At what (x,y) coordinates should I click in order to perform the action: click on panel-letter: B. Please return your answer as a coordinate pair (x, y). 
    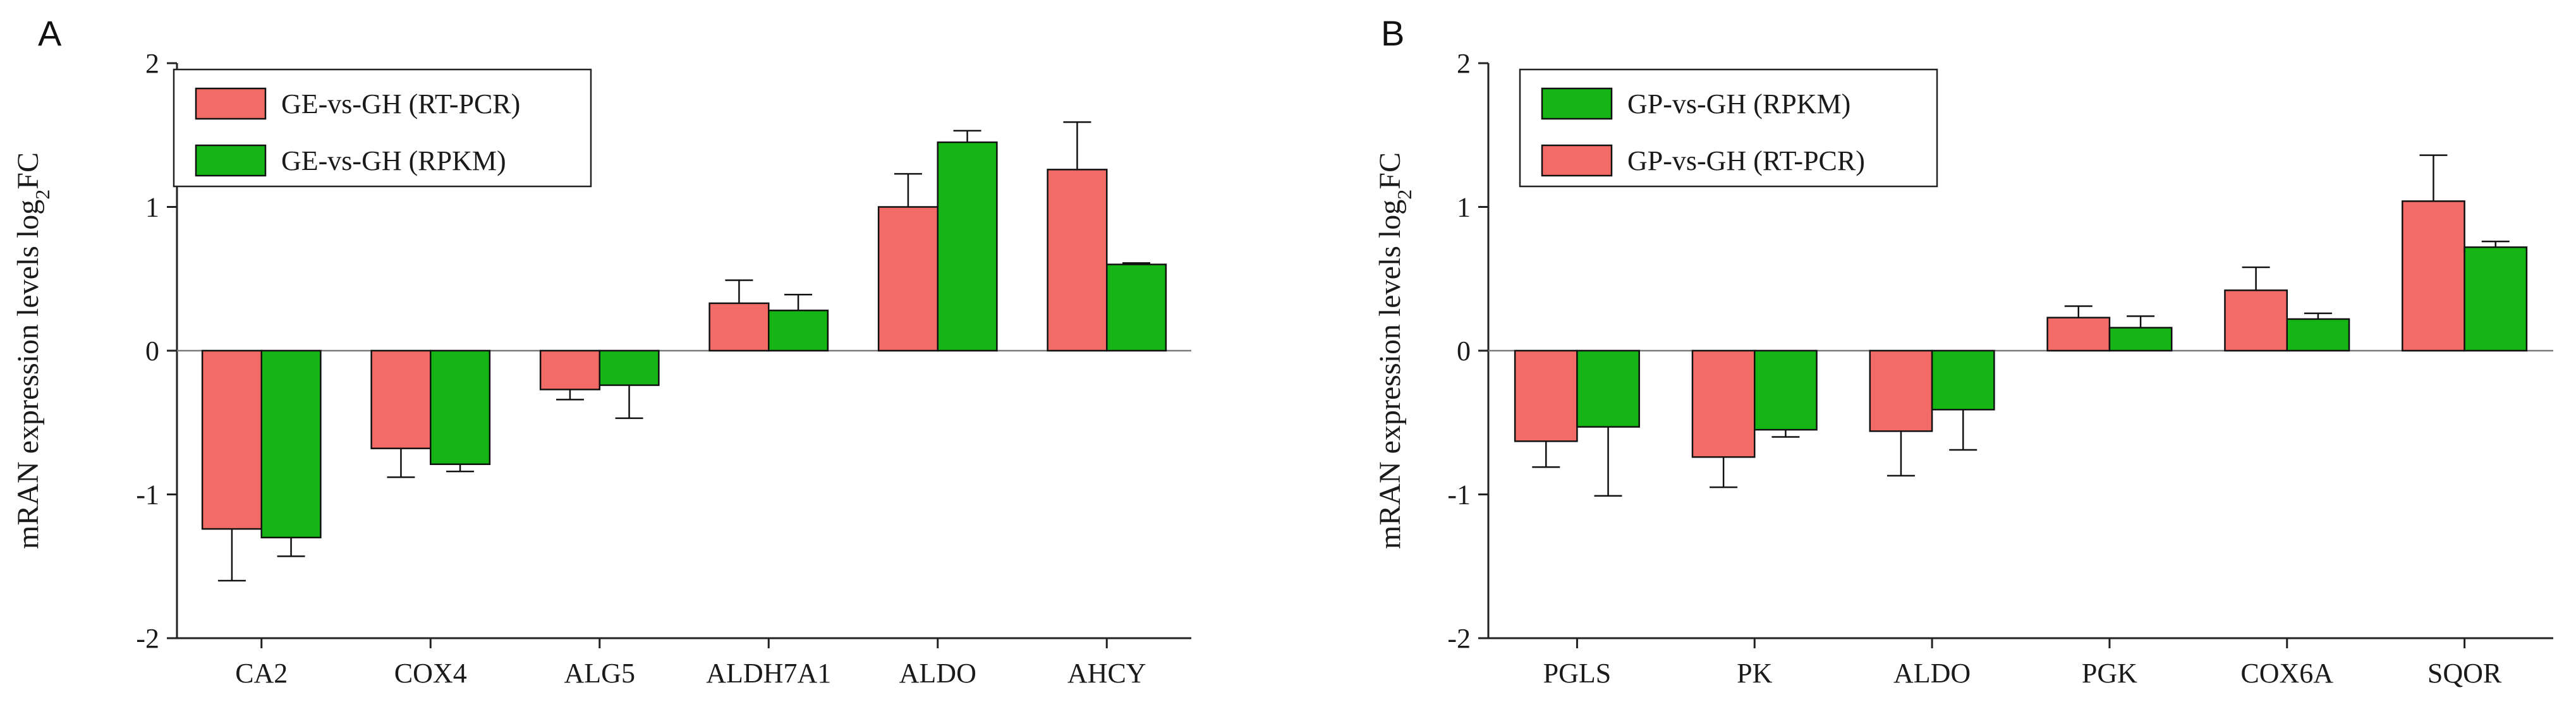
    Looking at the image, I should click on (1393, 33).